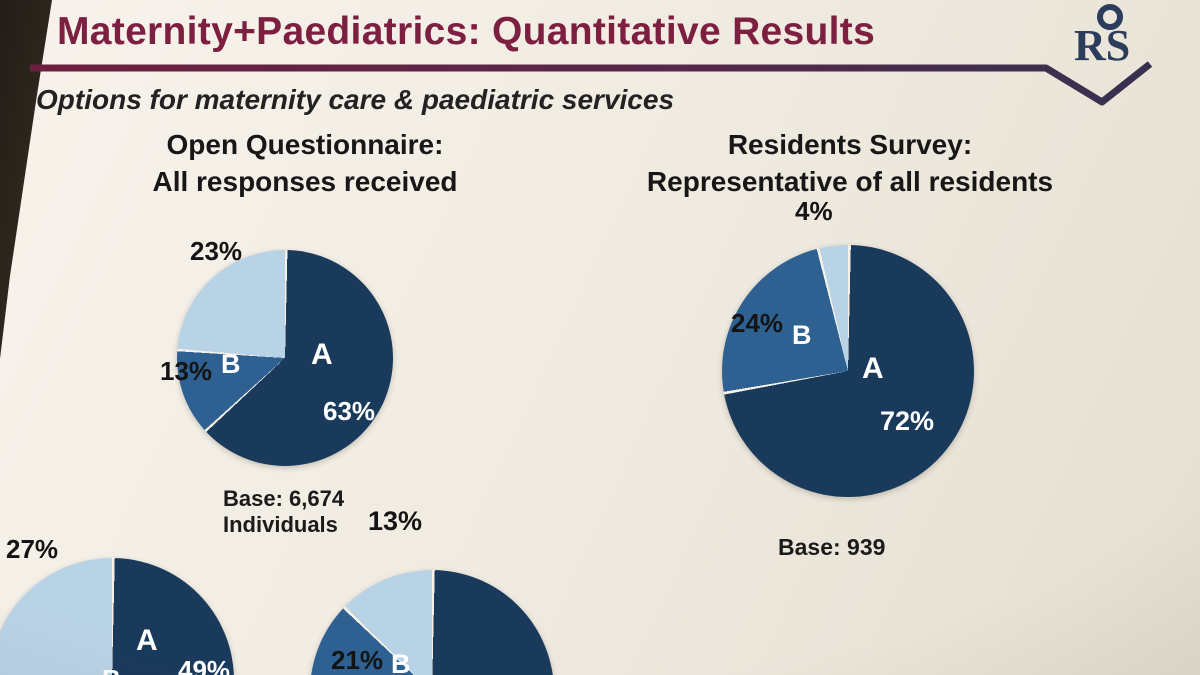 Image resolution: width=1200 pixels, height=675 pixels. What do you see at coordinates (305, 181) in the screenshot?
I see `open-questionnaire-header-line2: All responses received` at bounding box center [305, 181].